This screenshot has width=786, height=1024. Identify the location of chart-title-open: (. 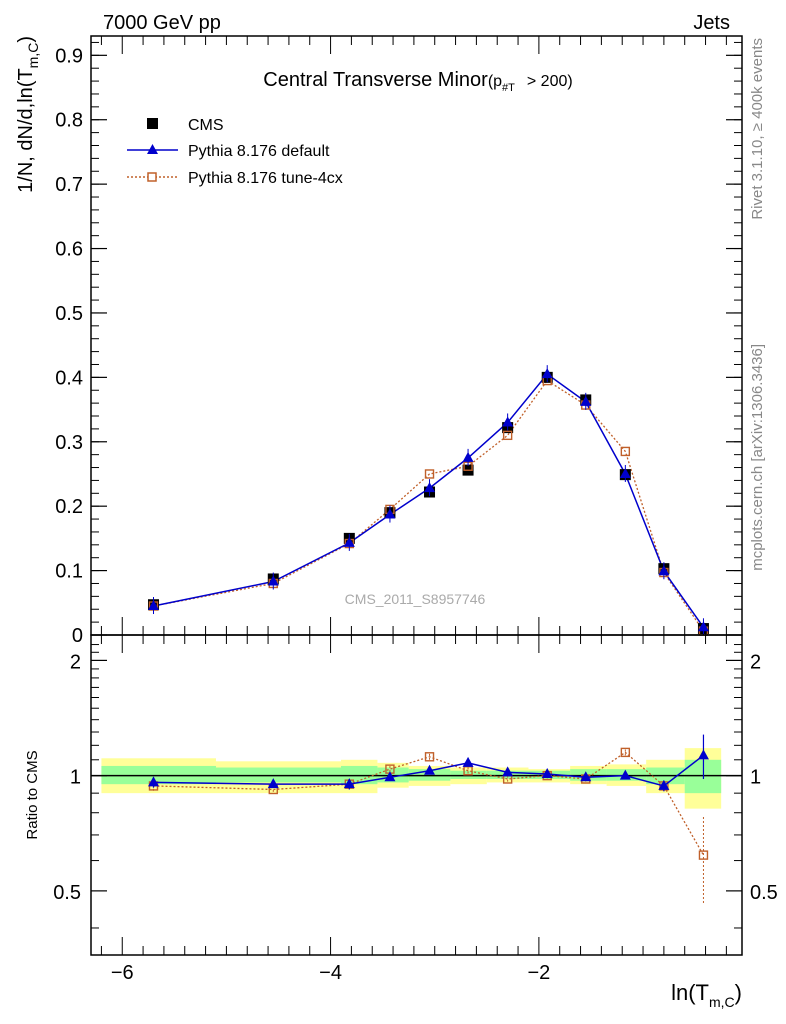
(491, 81).